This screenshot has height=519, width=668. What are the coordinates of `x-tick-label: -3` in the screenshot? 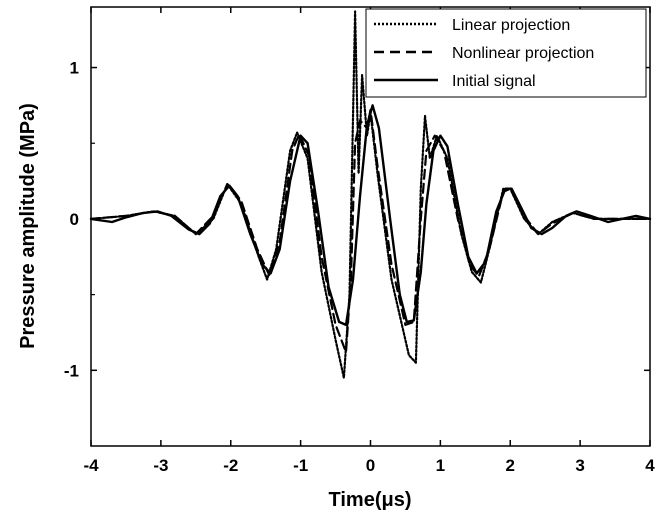 It's located at (160, 465).